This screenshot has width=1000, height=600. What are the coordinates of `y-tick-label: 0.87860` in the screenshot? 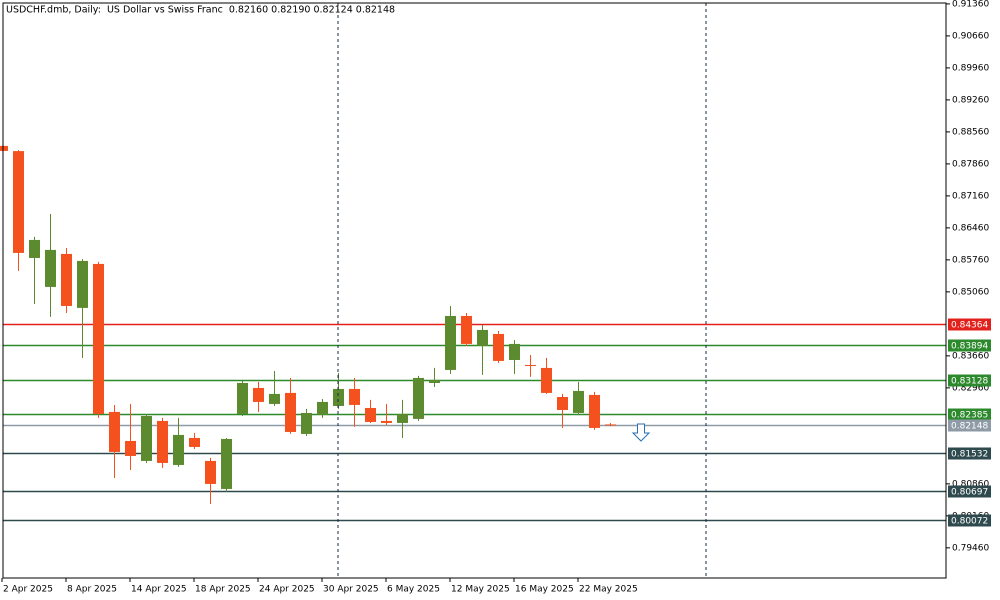 It's located at (970, 164).